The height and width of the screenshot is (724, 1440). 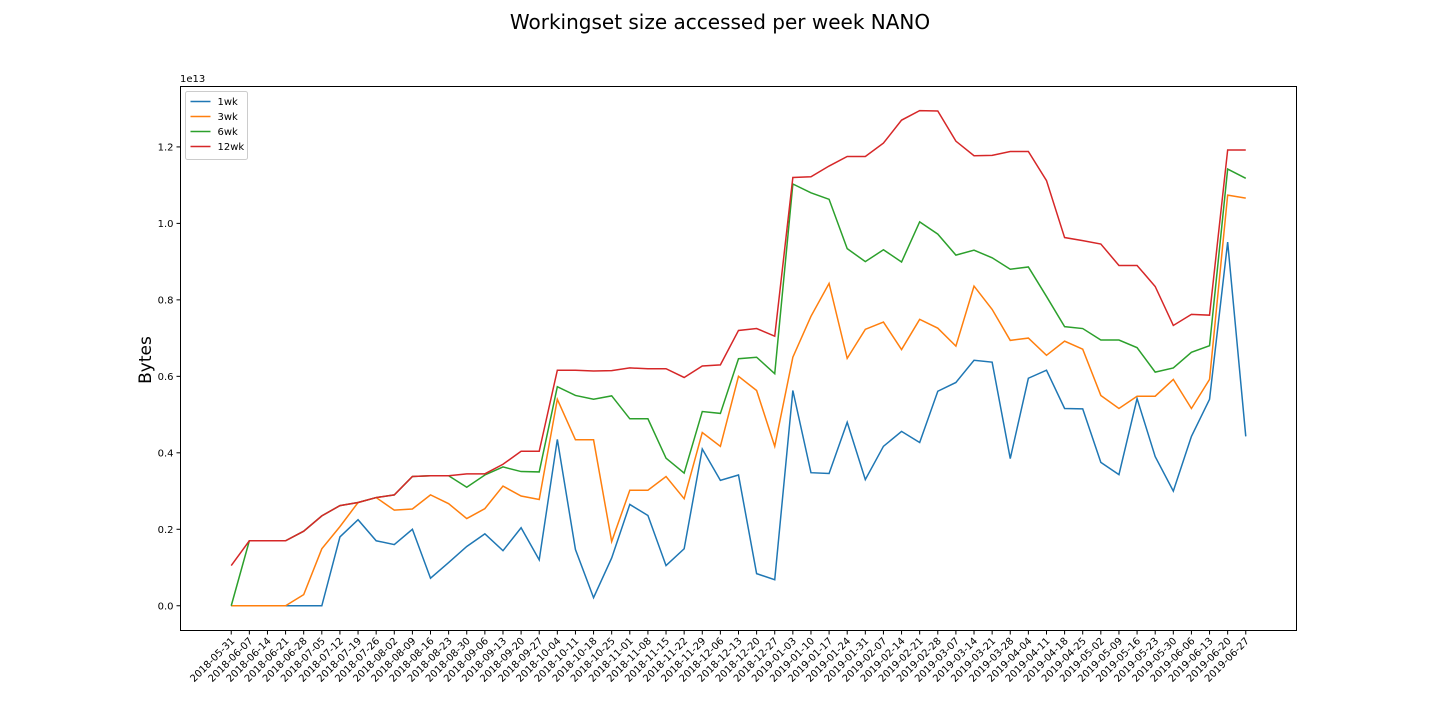 What do you see at coordinates (192, 79) in the screenshot?
I see `y-offset-label: 1e13` at bounding box center [192, 79].